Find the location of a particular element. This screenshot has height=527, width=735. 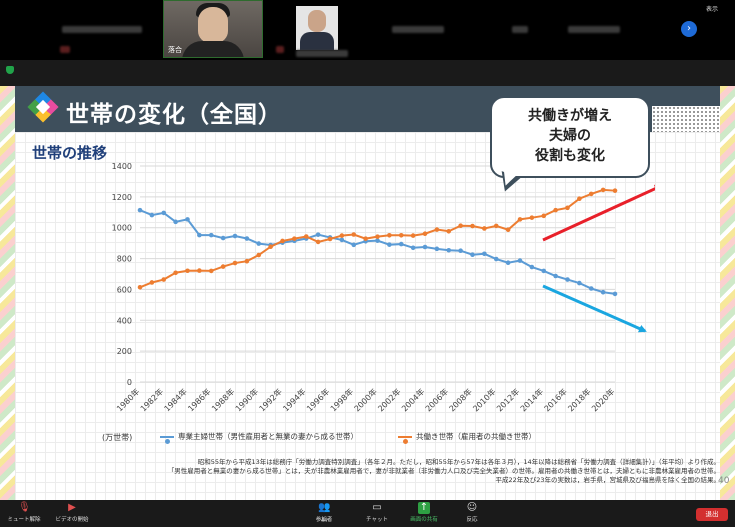

view-options-label: 表示 is located at coordinates (712, 9).